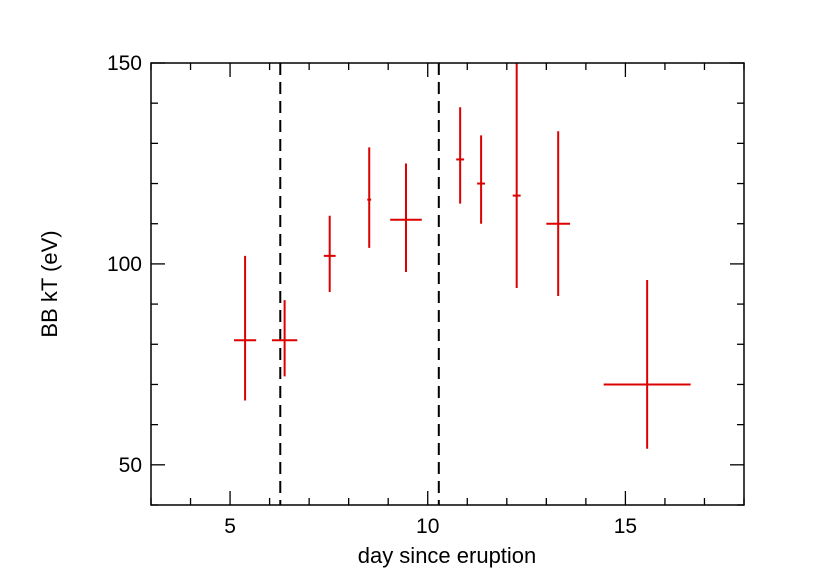  I want to click on y-axis-label: BB kT (eV), so click(49, 283).